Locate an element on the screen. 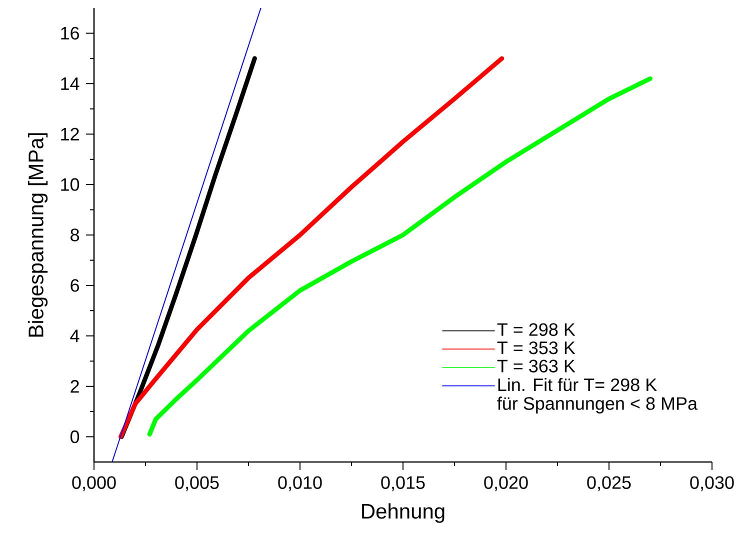 The width and height of the screenshot is (742, 547). y-tick-label: 0 is located at coordinates (75, 437).